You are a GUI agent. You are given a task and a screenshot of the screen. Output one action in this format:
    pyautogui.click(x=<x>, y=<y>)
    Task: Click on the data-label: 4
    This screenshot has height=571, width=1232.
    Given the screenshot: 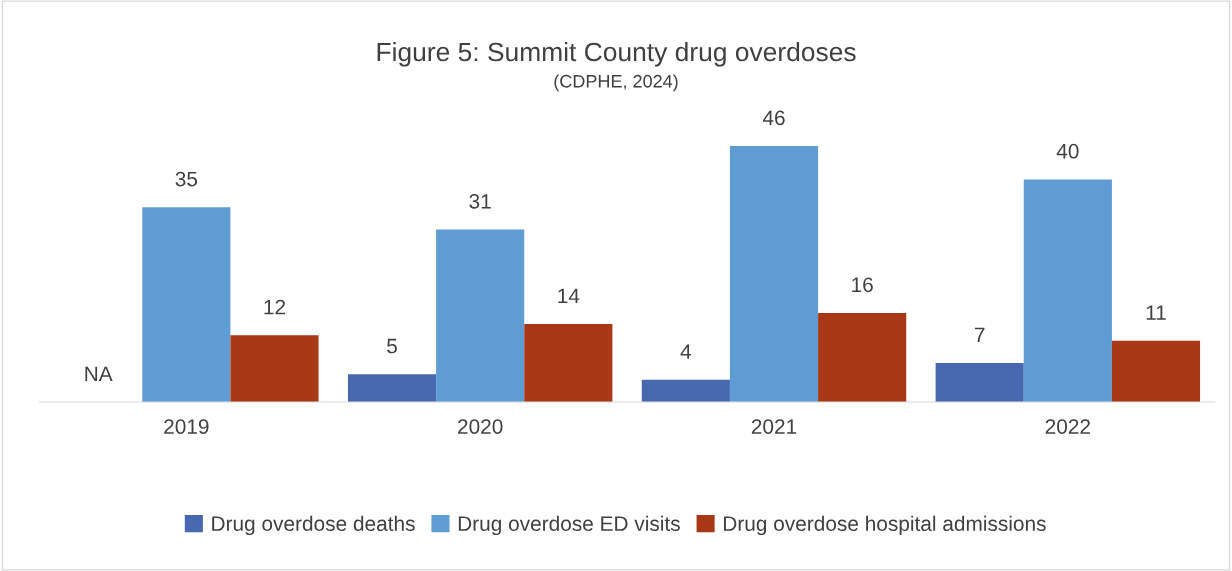 What is the action you would take?
    pyautogui.click(x=686, y=351)
    